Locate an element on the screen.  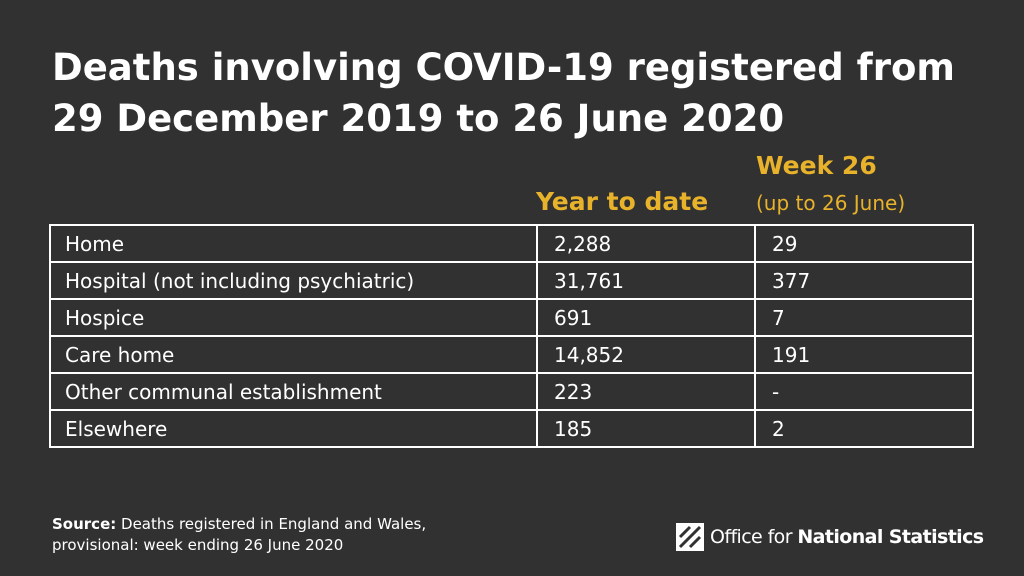
week-26-cell: 191 is located at coordinates (864, 354).